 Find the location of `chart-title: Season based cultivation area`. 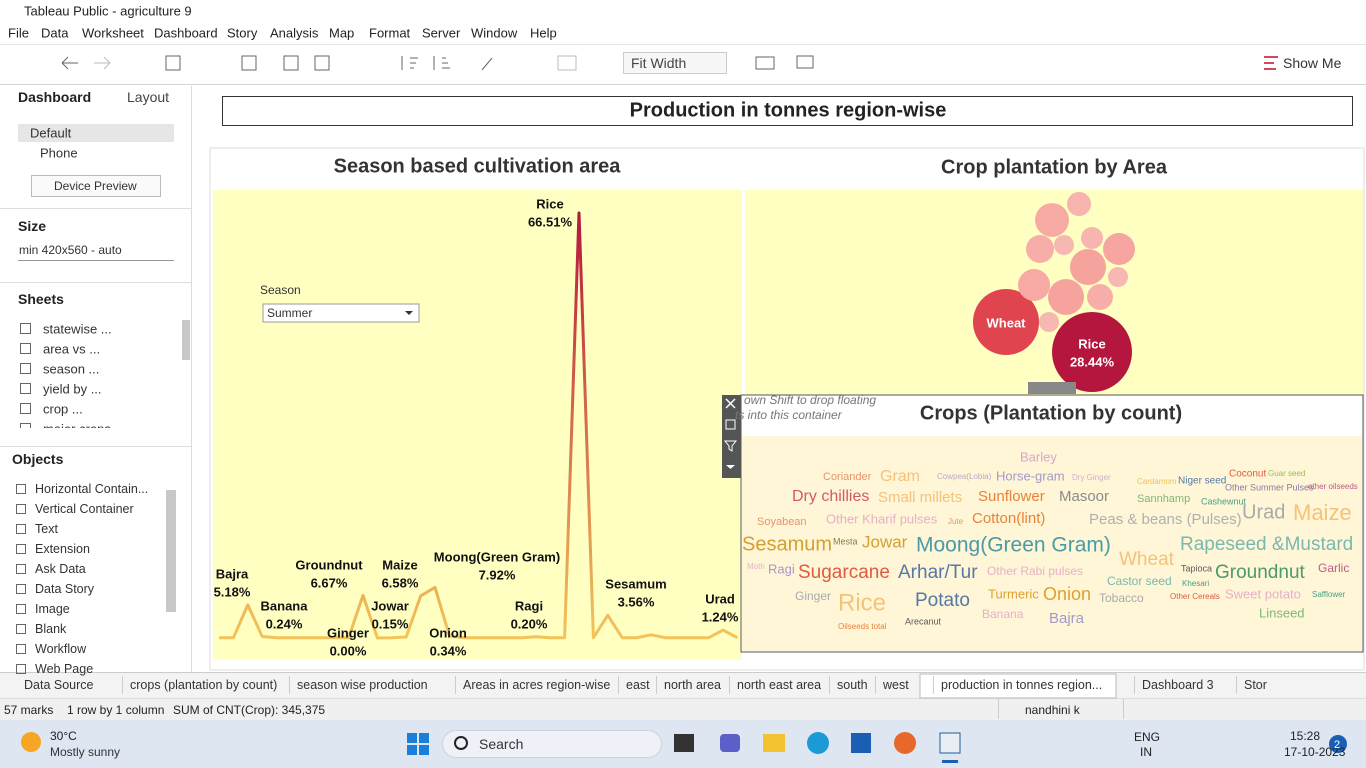

chart-title: Season based cultivation area is located at coordinates (478, 166).